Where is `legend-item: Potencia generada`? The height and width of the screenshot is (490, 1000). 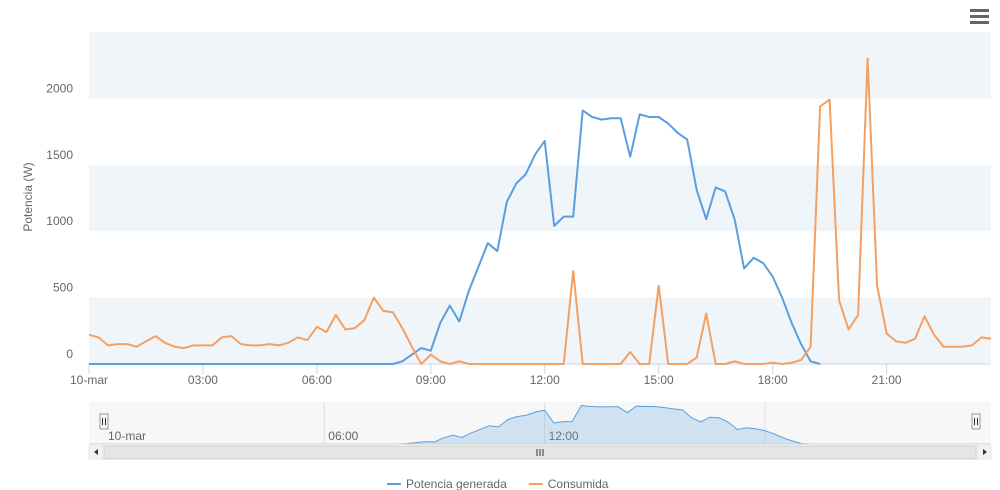 legend-item: Potencia generada is located at coordinates (447, 483).